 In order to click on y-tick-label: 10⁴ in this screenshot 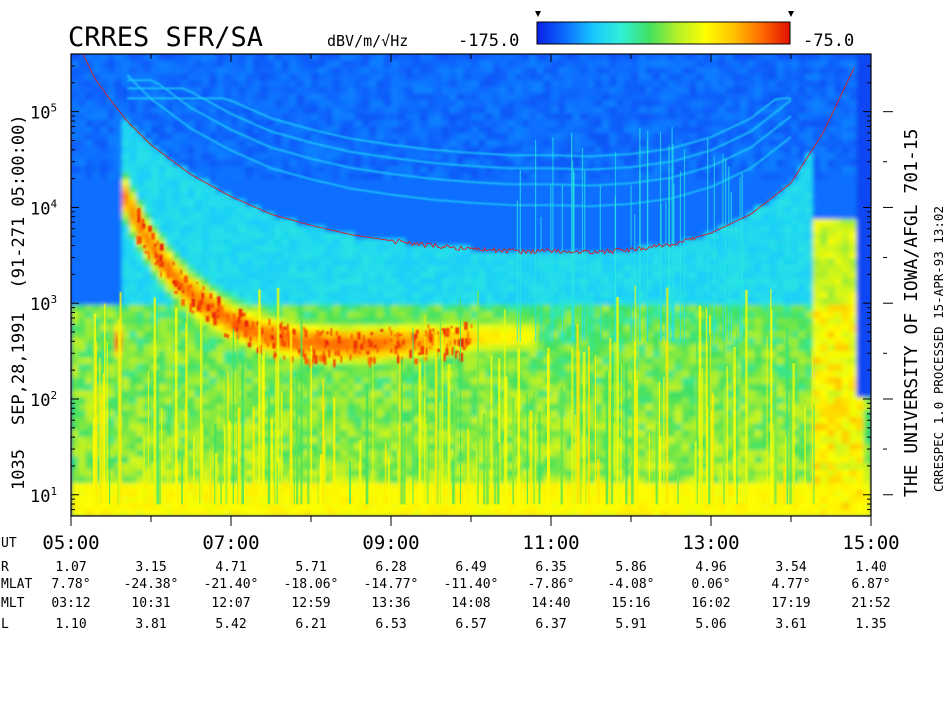, I will do `click(43, 208)`.